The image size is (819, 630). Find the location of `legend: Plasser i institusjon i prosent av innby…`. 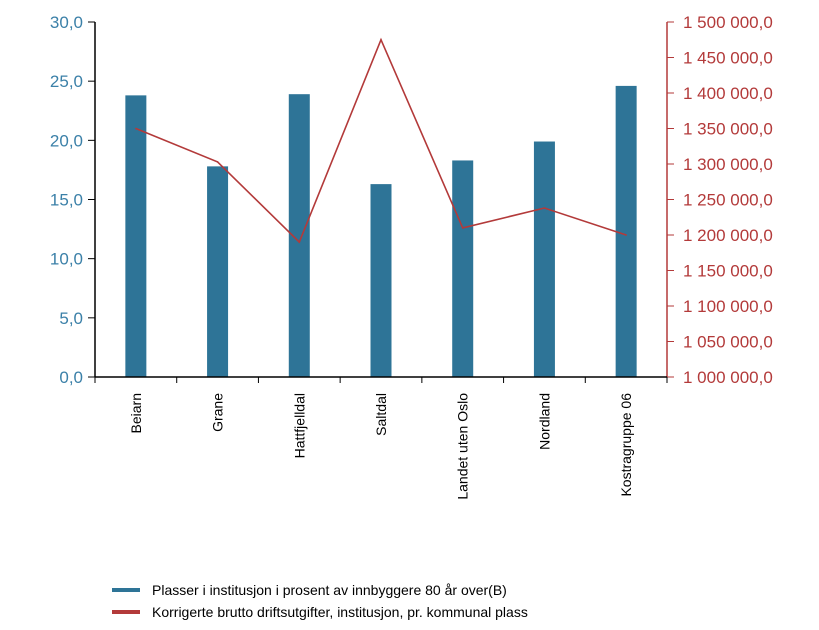

legend: Plasser i institusjon i prosent av innby… is located at coordinates (320, 601).